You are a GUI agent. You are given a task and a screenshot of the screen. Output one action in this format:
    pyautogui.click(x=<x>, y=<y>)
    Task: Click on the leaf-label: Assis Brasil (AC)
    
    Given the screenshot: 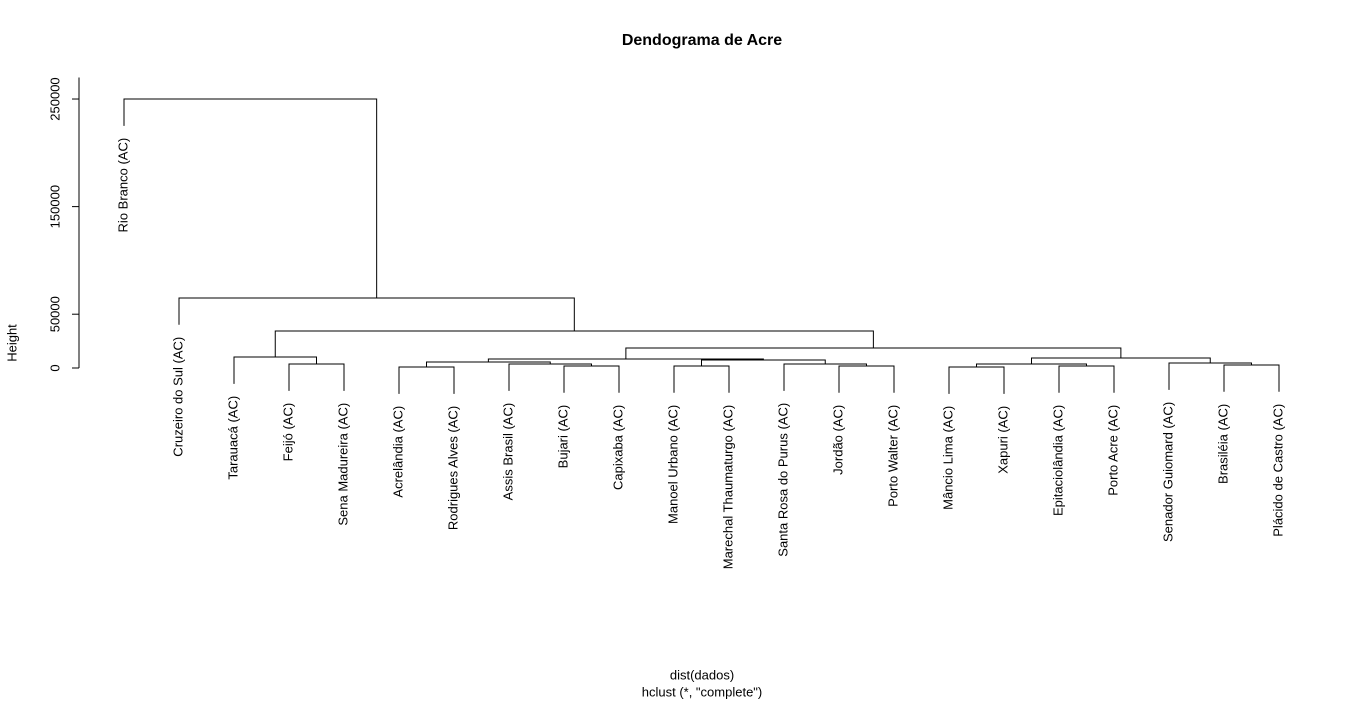 What is the action you would take?
    pyautogui.click(x=507, y=452)
    